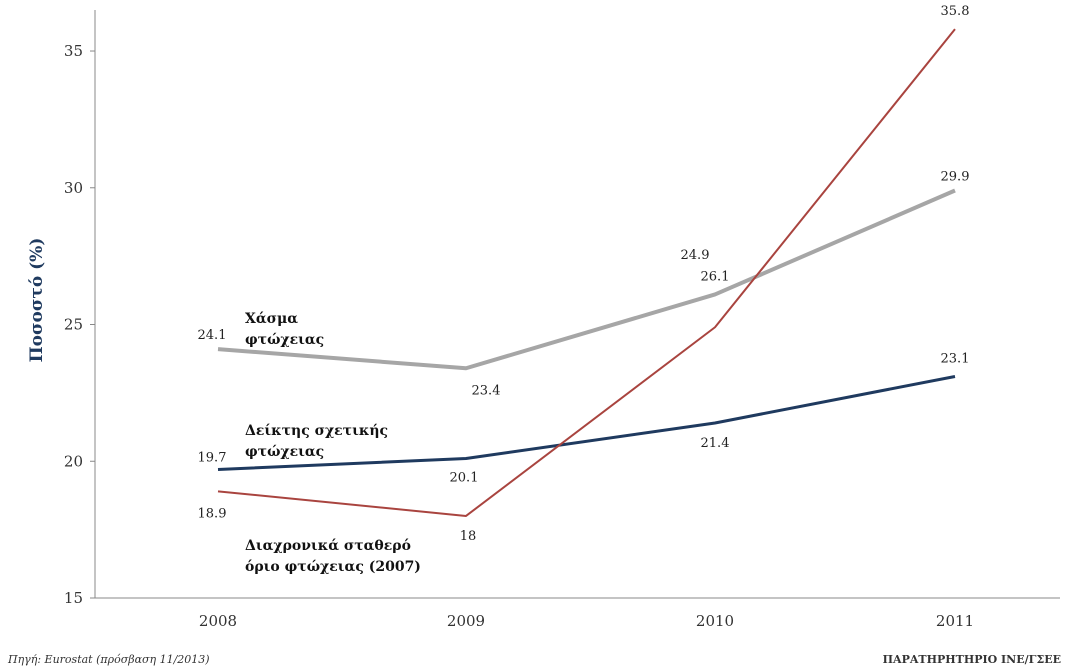  What do you see at coordinates (333, 567) in the screenshot?
I see `fixed-label-line2: όριο φτώχειας (2007)` at bounding box center [333, 567].